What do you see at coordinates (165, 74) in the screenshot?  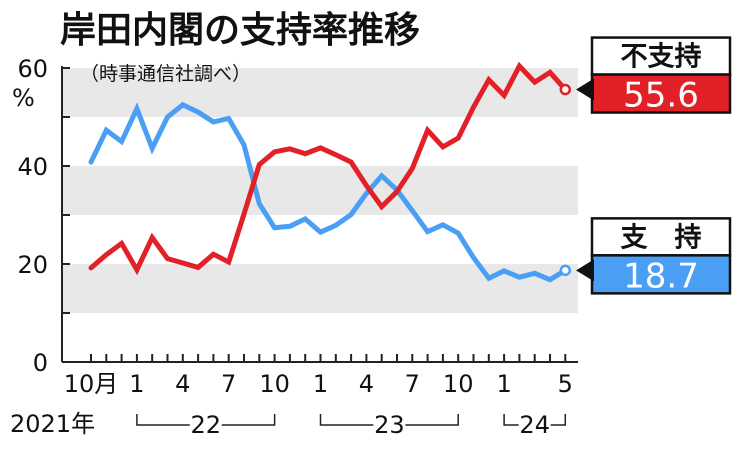 I see `chart-subtitle: （時事通信社調べ）` at bounding box center [165, 74].